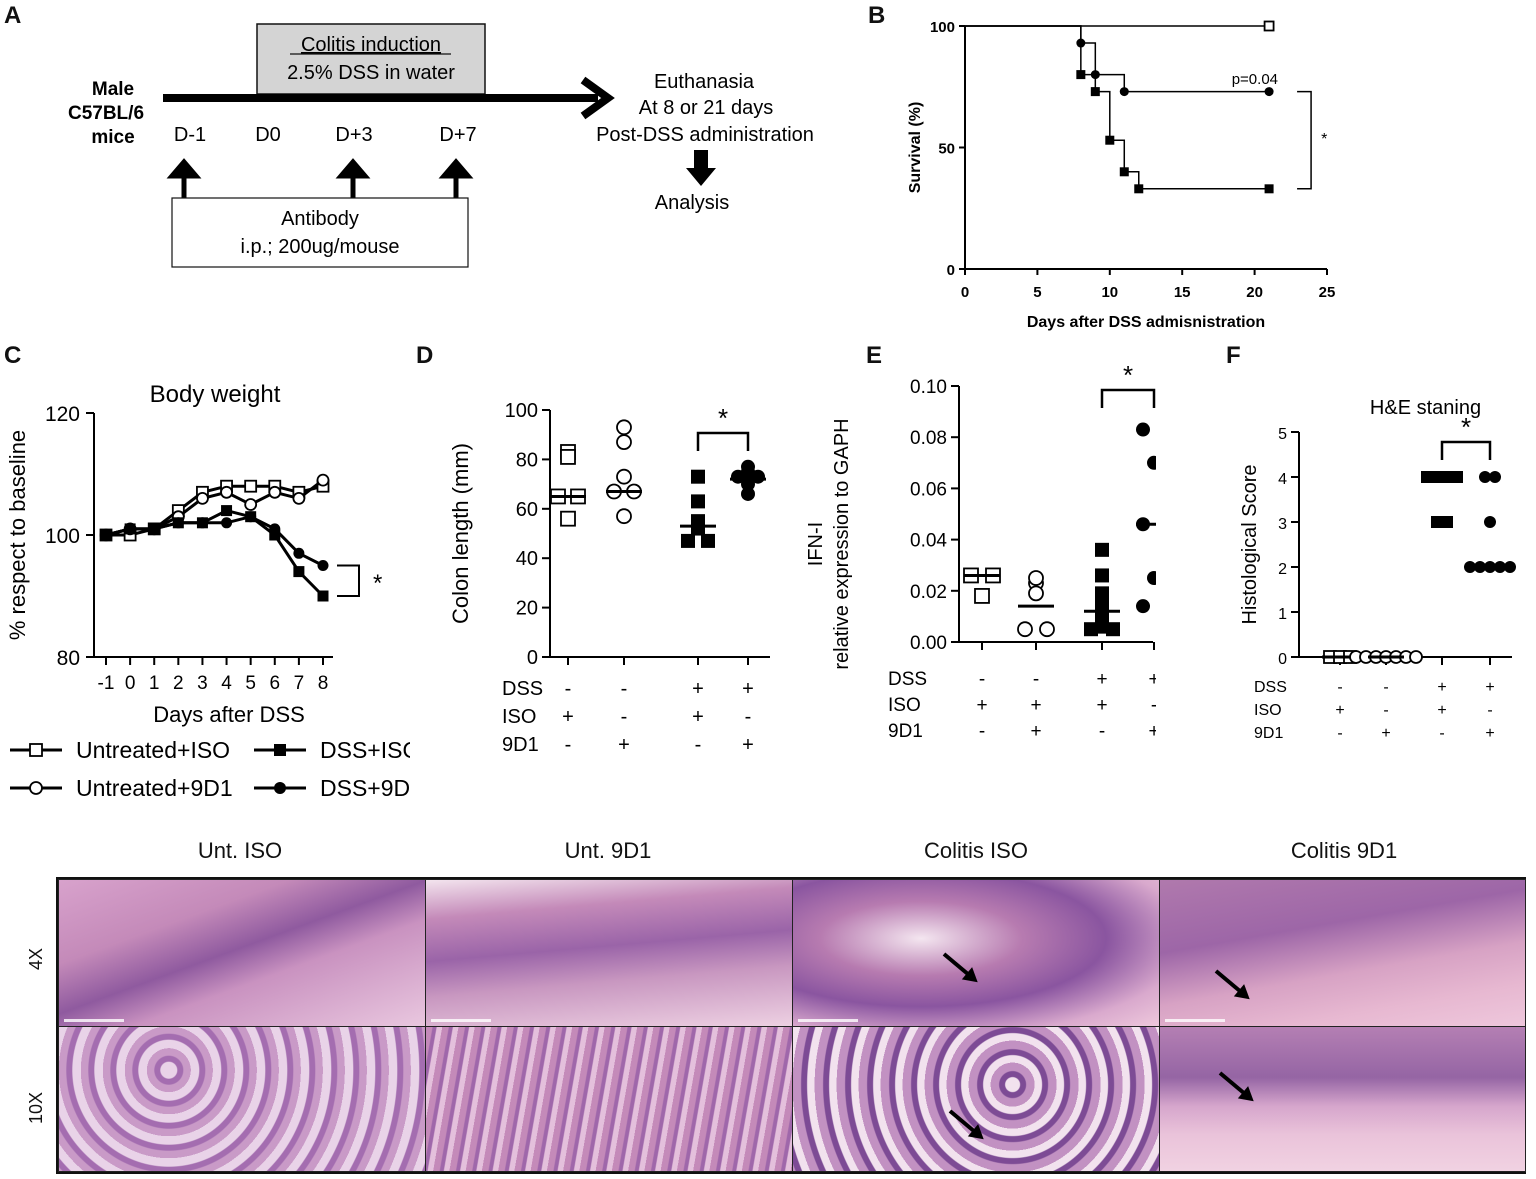 The image size is (1536, 1179). What do you see at coordinates (748, 745) in the screenshot?
I see `d-condition-9D1-3: +` at bounding box center [748, 745].